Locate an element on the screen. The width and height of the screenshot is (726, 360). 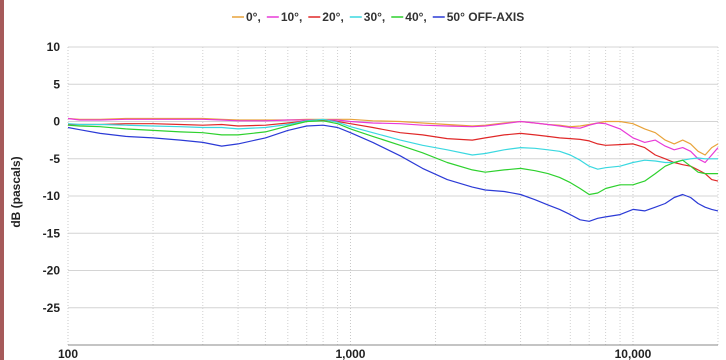
y-tick-label: 5 is located at coordinates (56, 84).